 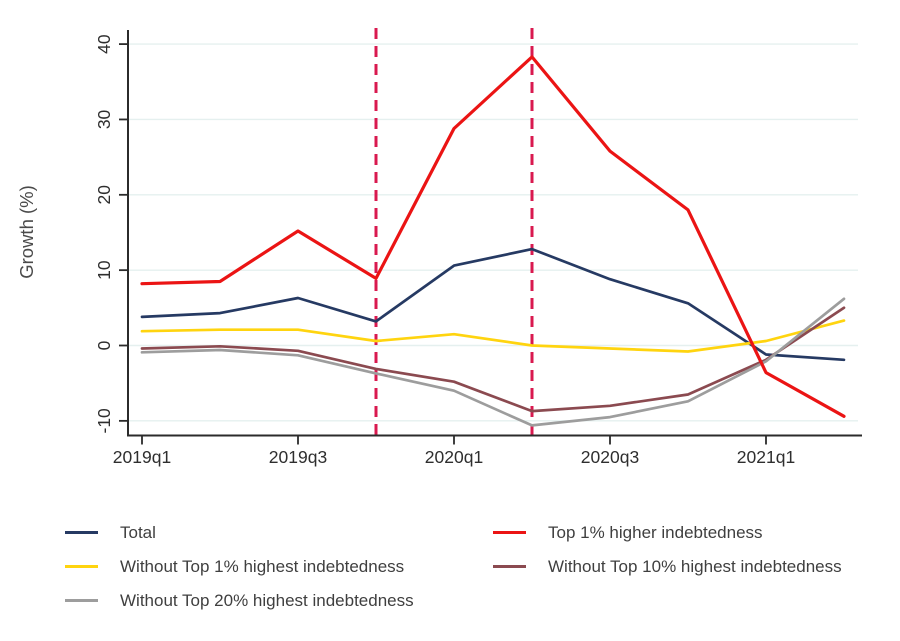 What do you see at coordinates (104, 421) in the screenshot?
I see `y-tick-label: -10` at bounding box center [104, 421].